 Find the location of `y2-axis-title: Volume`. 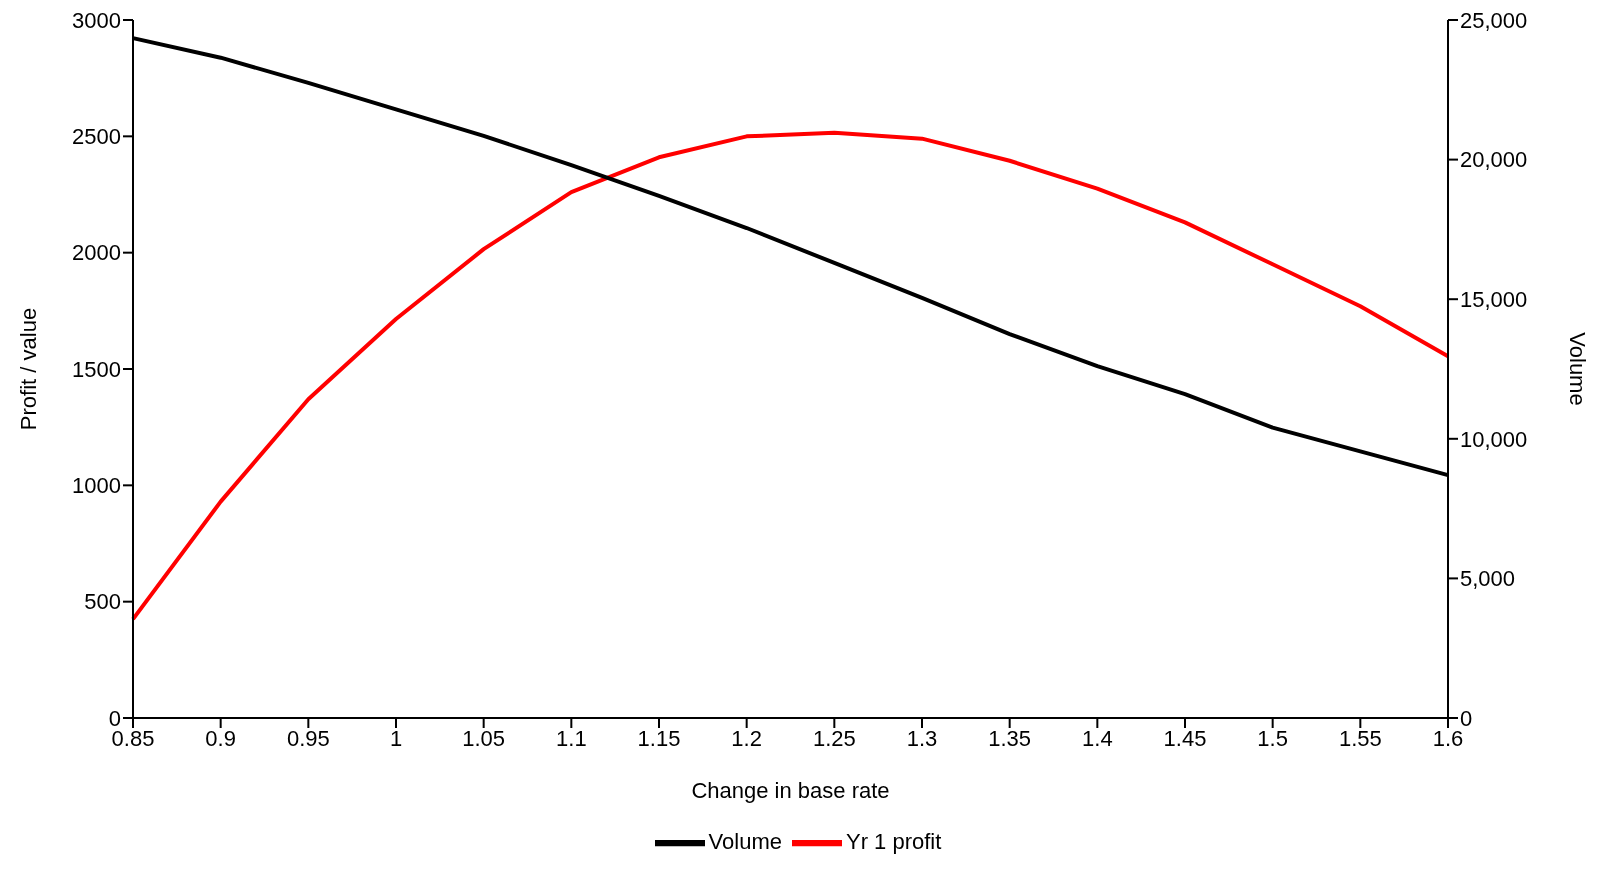

y2-axis-title: Volume is located at coordinates (1578, 369).